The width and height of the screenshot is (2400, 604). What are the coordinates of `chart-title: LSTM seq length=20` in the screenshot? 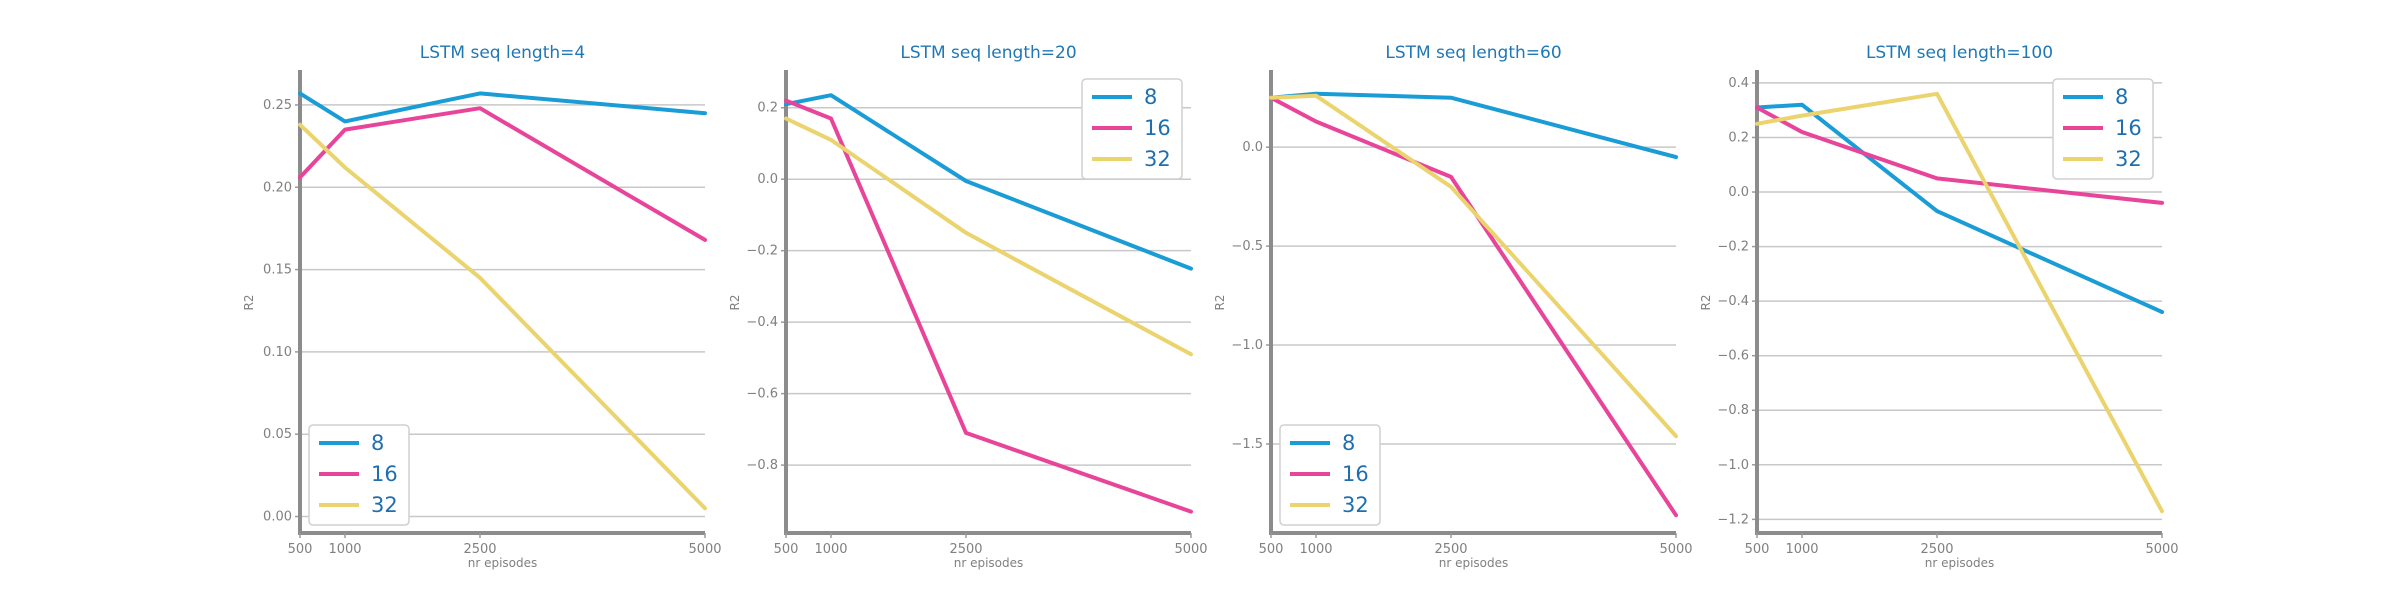 It's located at (988, 53).